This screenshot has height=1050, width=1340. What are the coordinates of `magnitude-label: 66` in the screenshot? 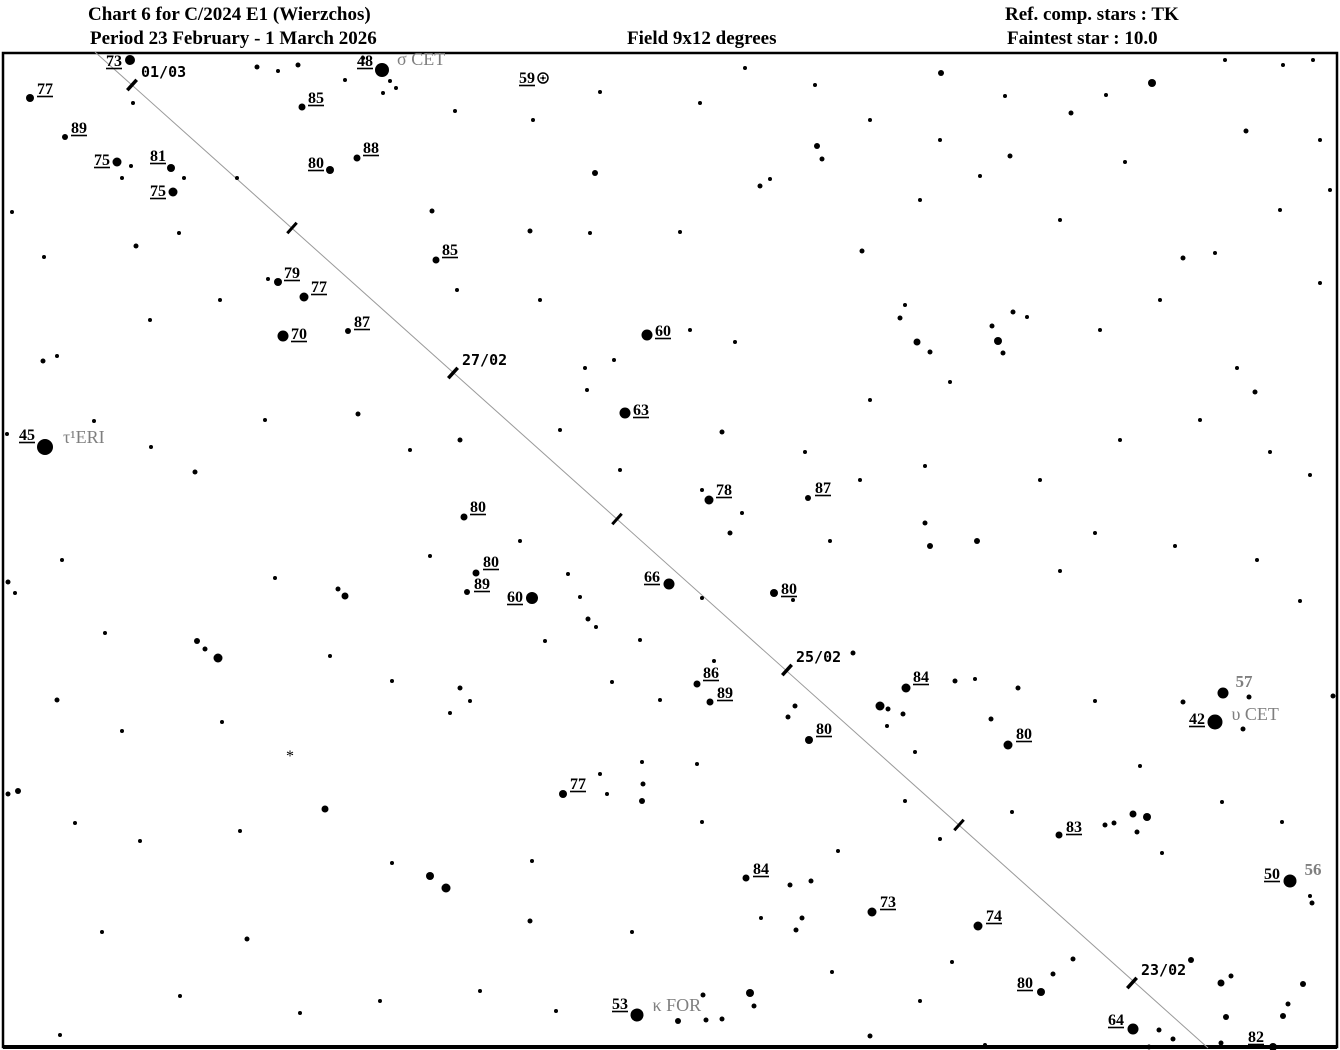 It's located at (652, 577).